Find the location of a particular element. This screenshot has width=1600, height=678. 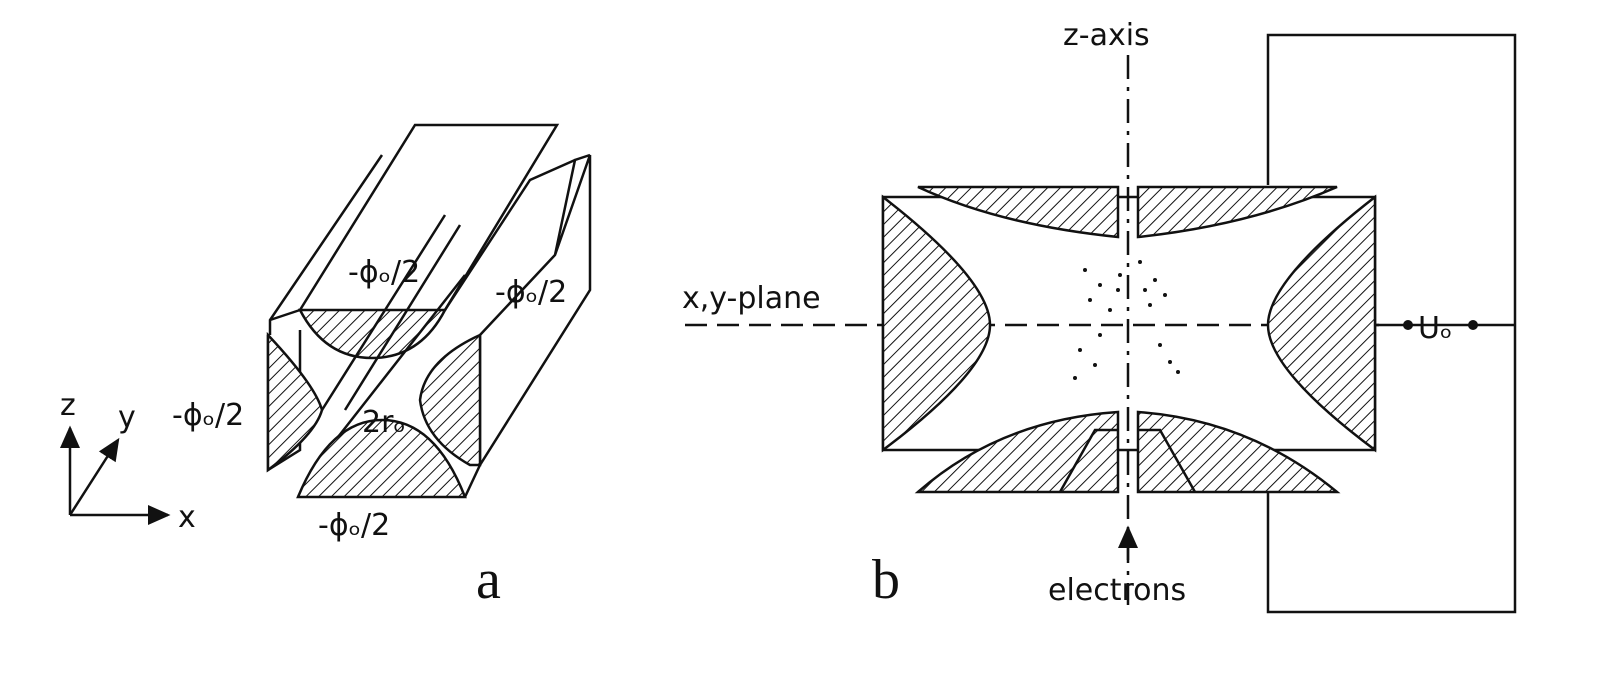

xy-plane-label: x,y-plane is located at coordinates (751, 298).